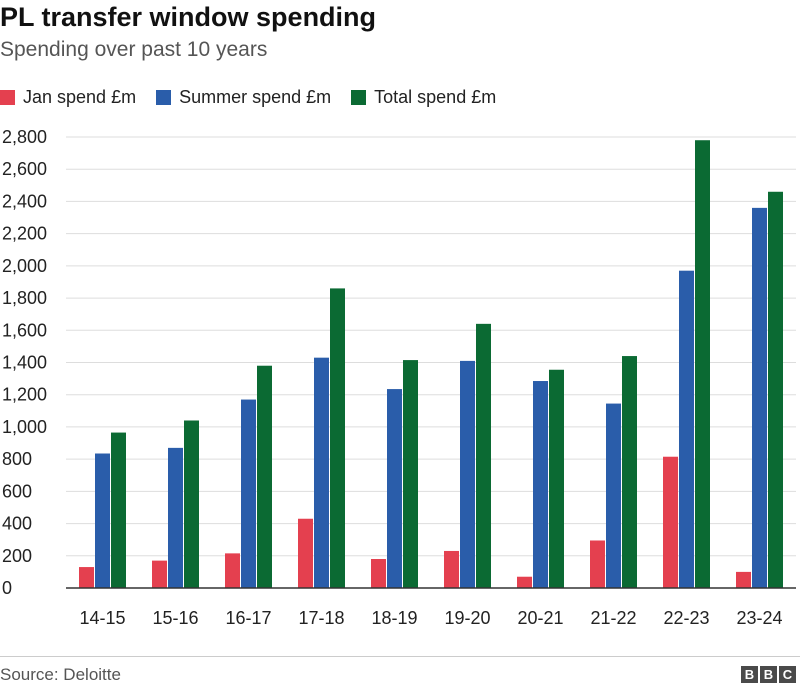 The width and height of the screenshot is (800, 690). What do you see at coordinates (188, 17) in the screenshot?
I see `chart-title: PL transfer window spending` at bounding box center [188, 17].